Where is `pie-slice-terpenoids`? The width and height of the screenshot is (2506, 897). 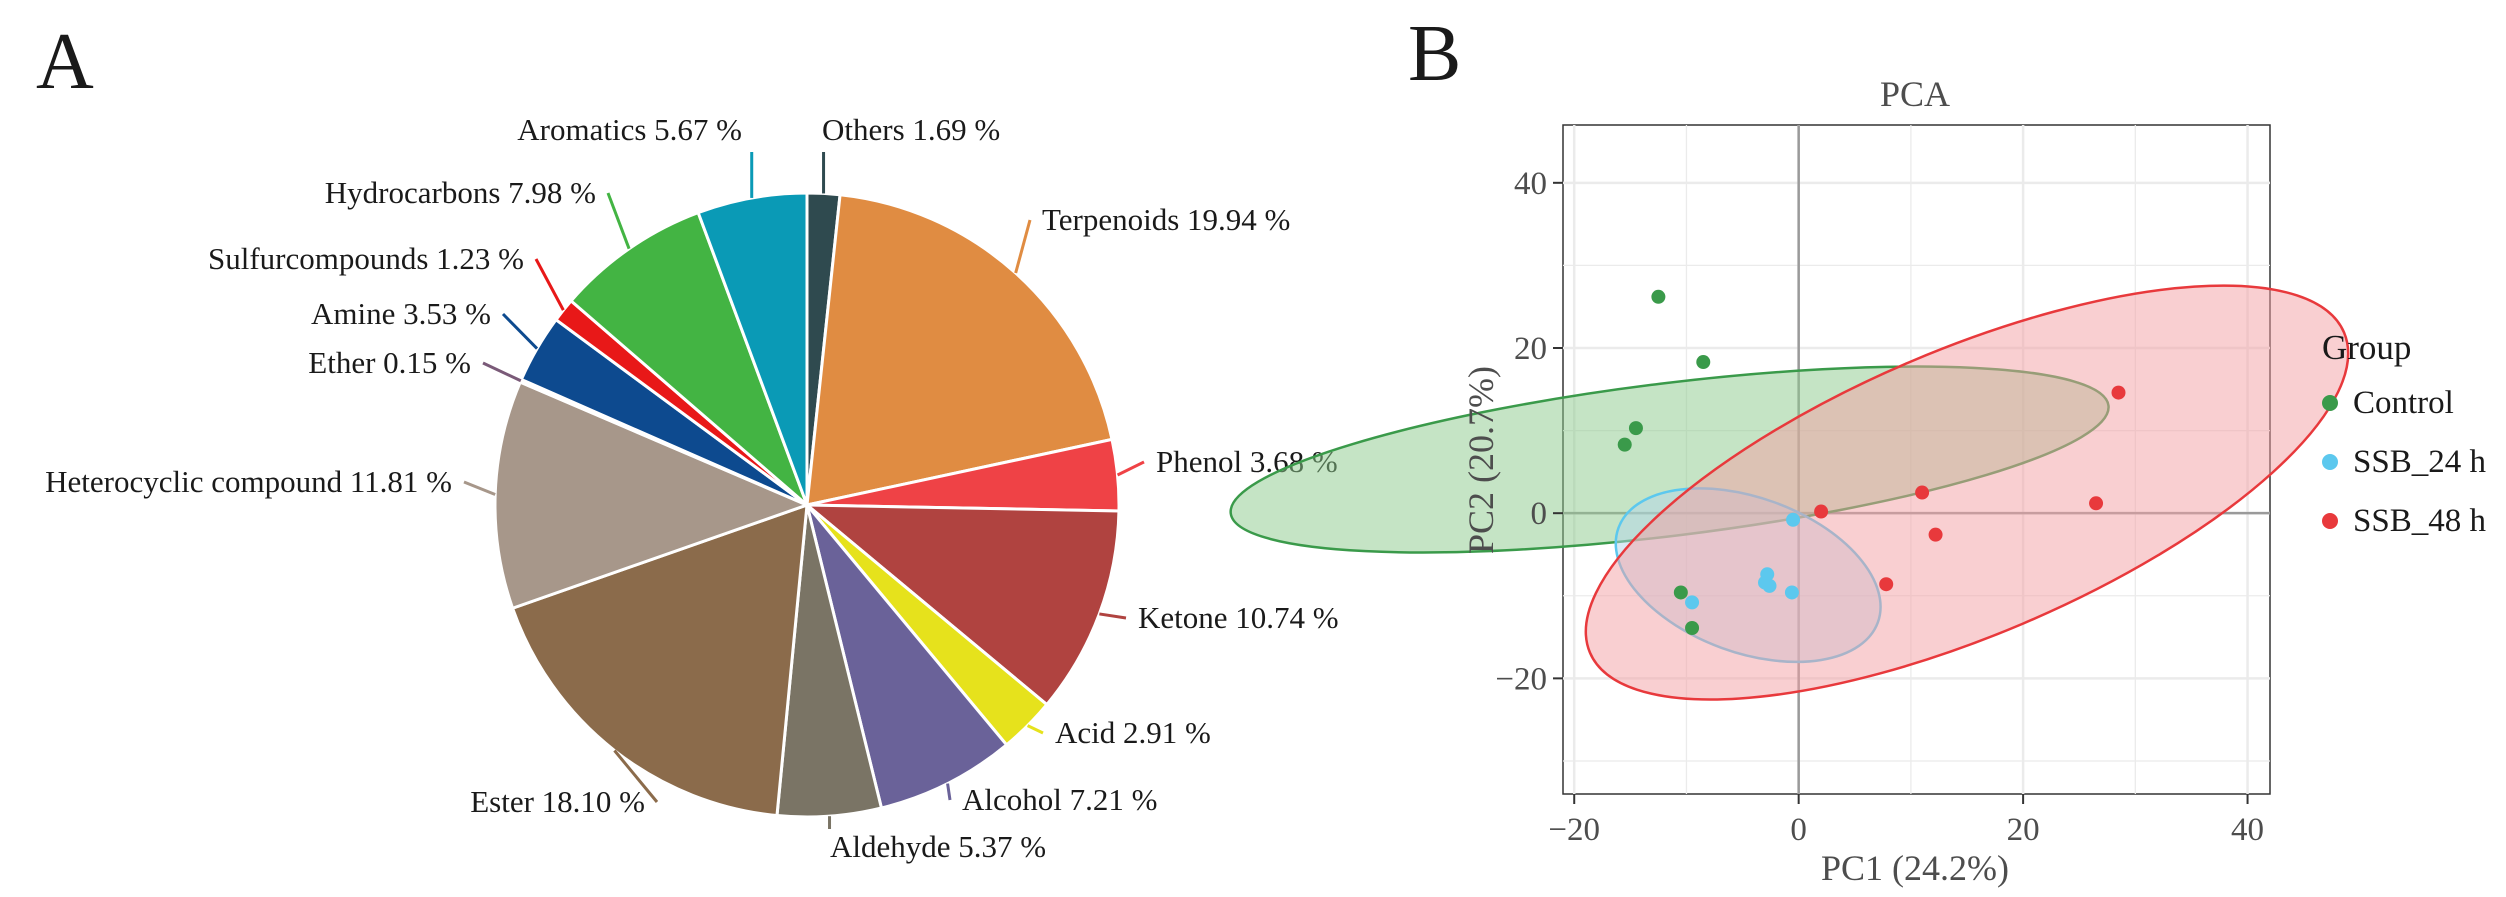 pie-slice-terpenoids is located at coordinates (959, 350).